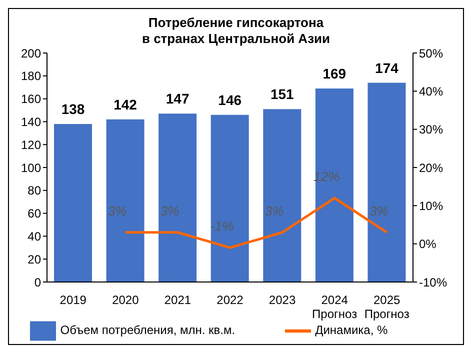 This screenshot has width=472, height=353. Describe the element at coordinates (35, 236) in the screenshot. I see `y-tick-label: 40` at that location.